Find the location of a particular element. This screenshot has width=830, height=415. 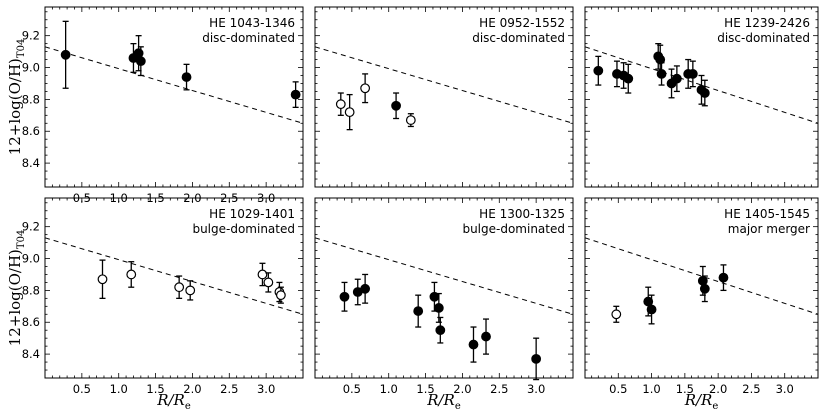

y-tick-label: 9.0 is located at coordinates (31, 259).